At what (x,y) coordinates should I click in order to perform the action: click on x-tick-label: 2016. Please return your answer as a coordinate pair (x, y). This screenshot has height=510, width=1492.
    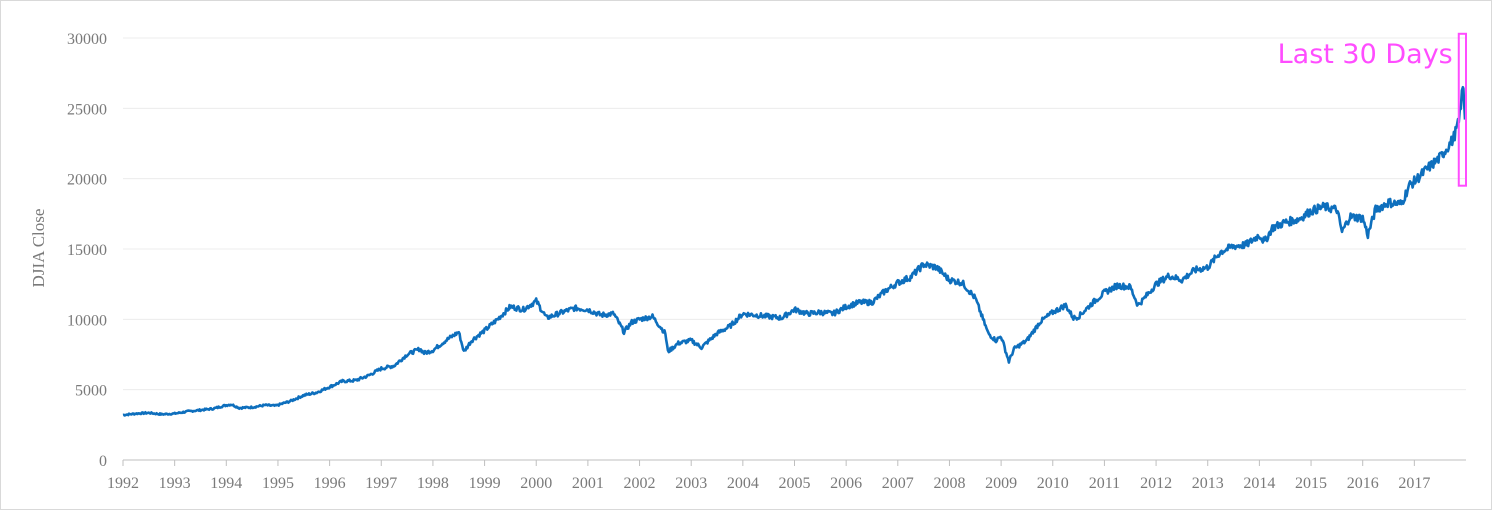
    Looking at the image, I should click on (1363, 483).